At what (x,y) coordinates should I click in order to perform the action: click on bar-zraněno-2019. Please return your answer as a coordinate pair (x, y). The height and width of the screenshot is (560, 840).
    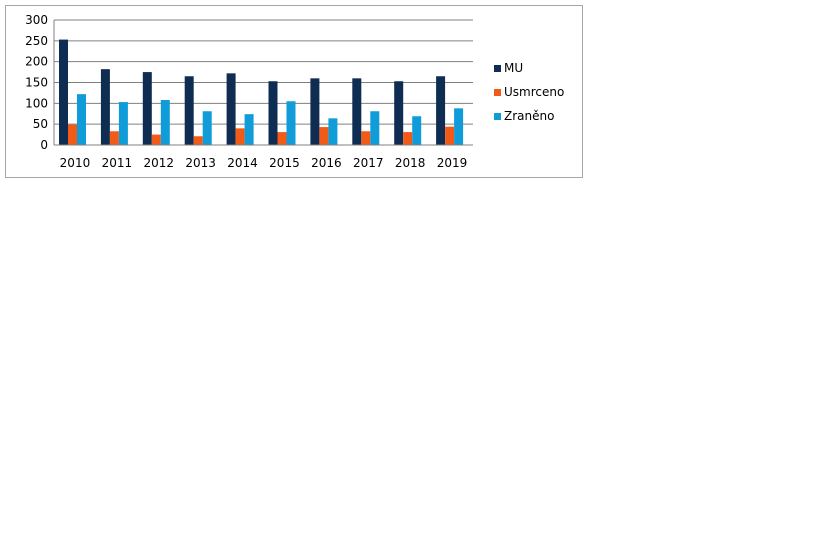
    Looking at the image, I should click on (459, 126).